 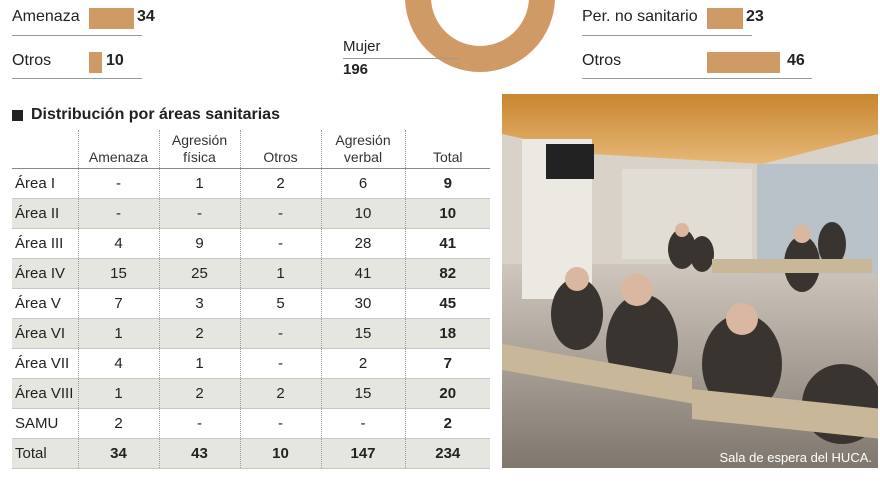 I want to click on table-row: Área VII 4 1-2 7, so click(x=251, y=363).